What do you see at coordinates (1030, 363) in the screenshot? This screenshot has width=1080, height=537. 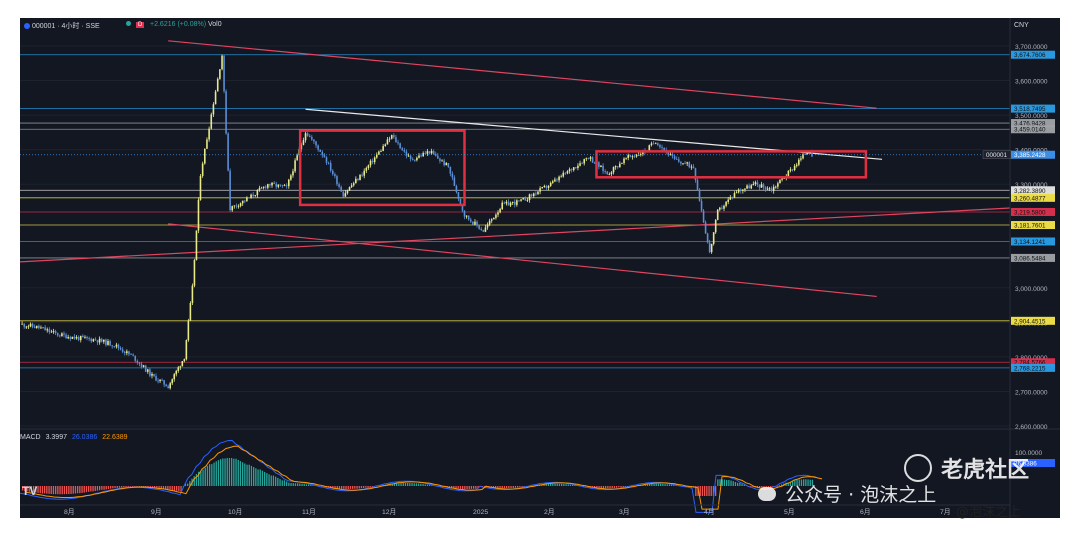 I see `level-price-label: 2,784.5766` at bounding box center [1030, 363].